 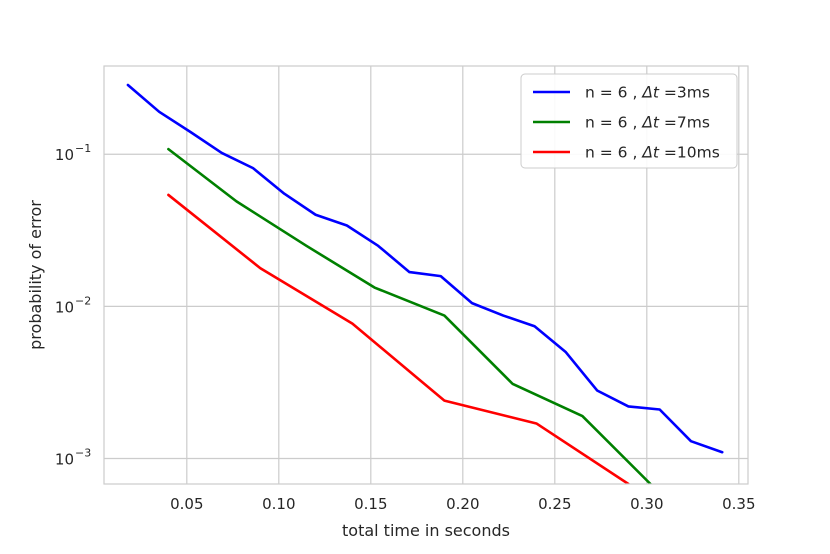 I want to click on legend-label: n = 6 , Δt =3ms, so click(x=647, y=93).